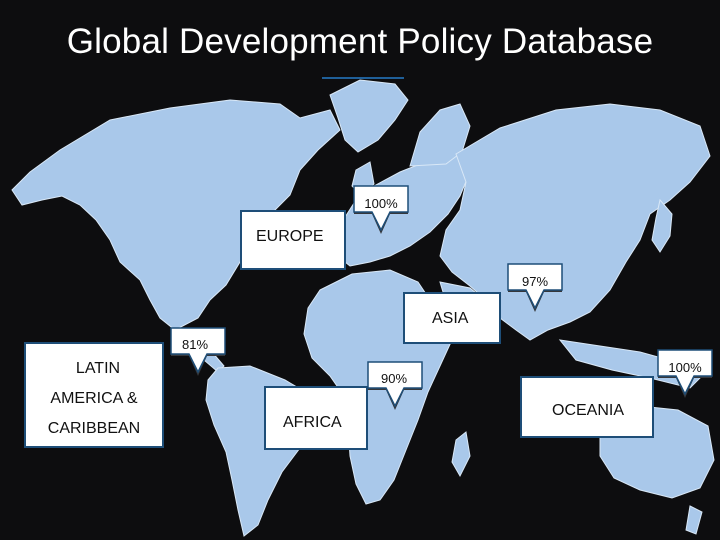  I want to click on marker-pin-africa, so click(395, 385).